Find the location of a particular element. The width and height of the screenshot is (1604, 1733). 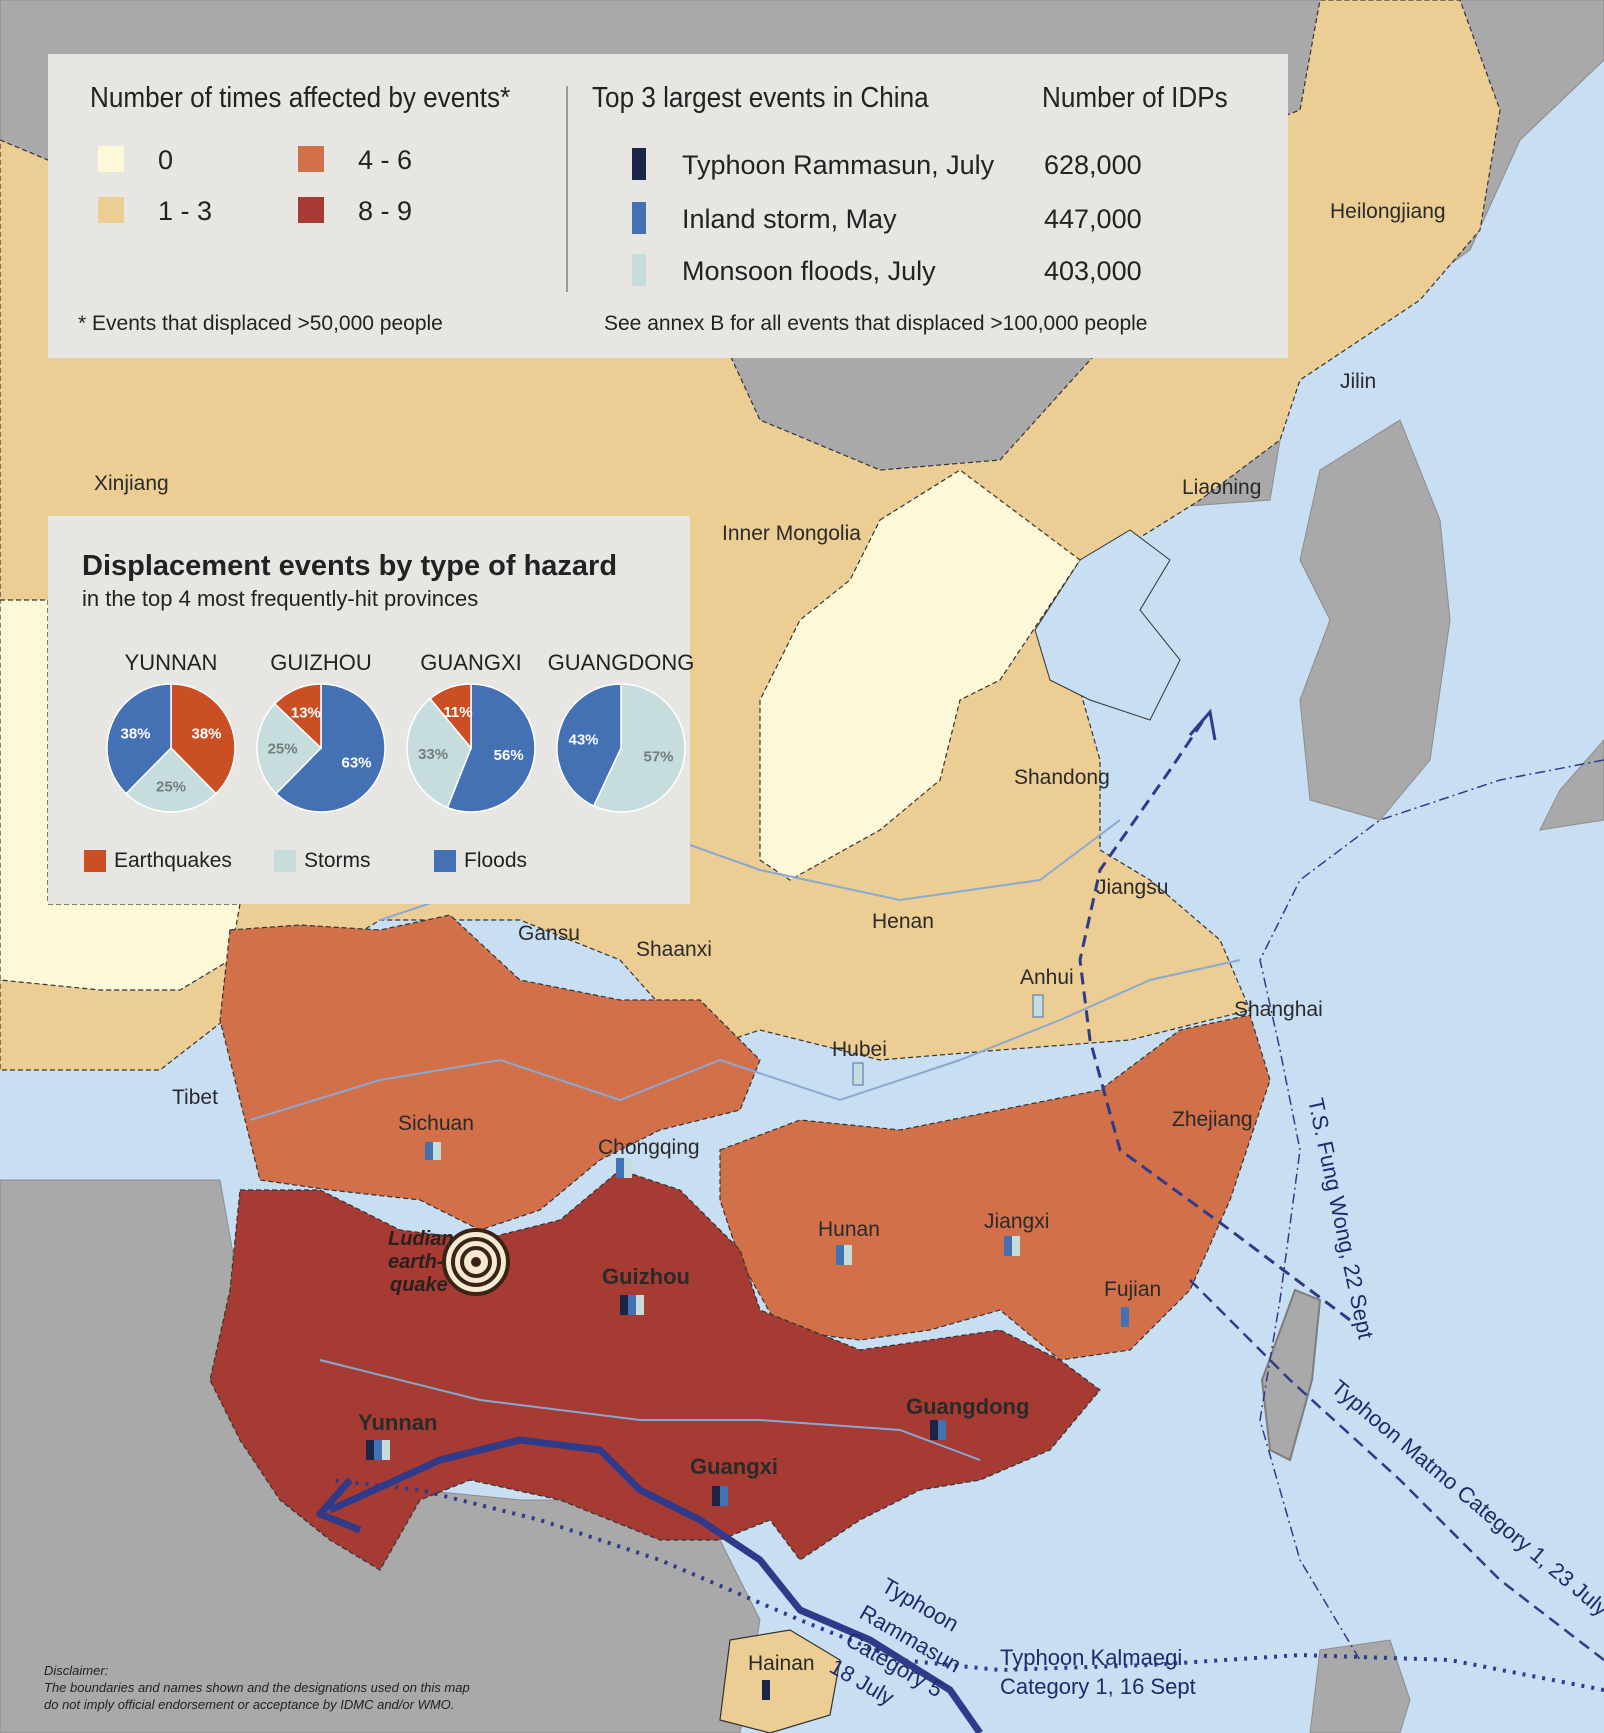

pie-label-guangdong-storms: 57% is located at coordinates (658, 756).